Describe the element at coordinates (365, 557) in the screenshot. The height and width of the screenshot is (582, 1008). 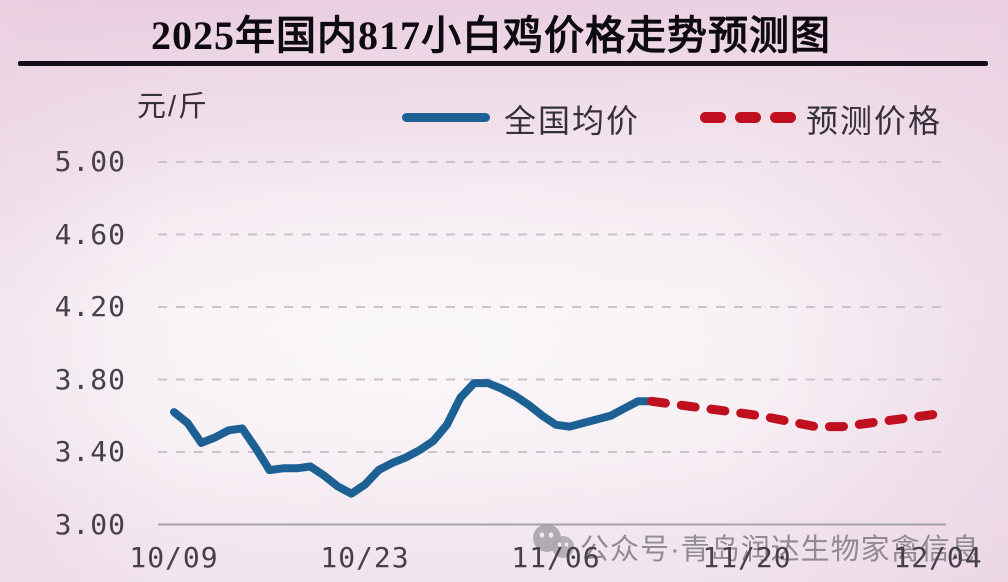
I see `x-axis-tick: 10/23` at that location.